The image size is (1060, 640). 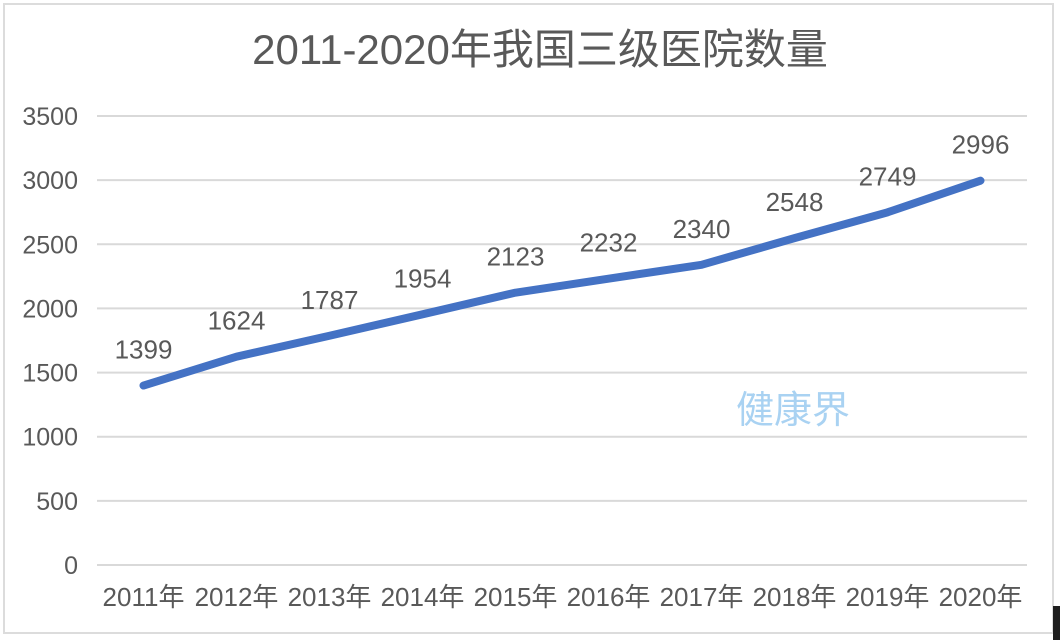 I want to click on x-axis-category-label: 2015年, so click(x=516, y=597).